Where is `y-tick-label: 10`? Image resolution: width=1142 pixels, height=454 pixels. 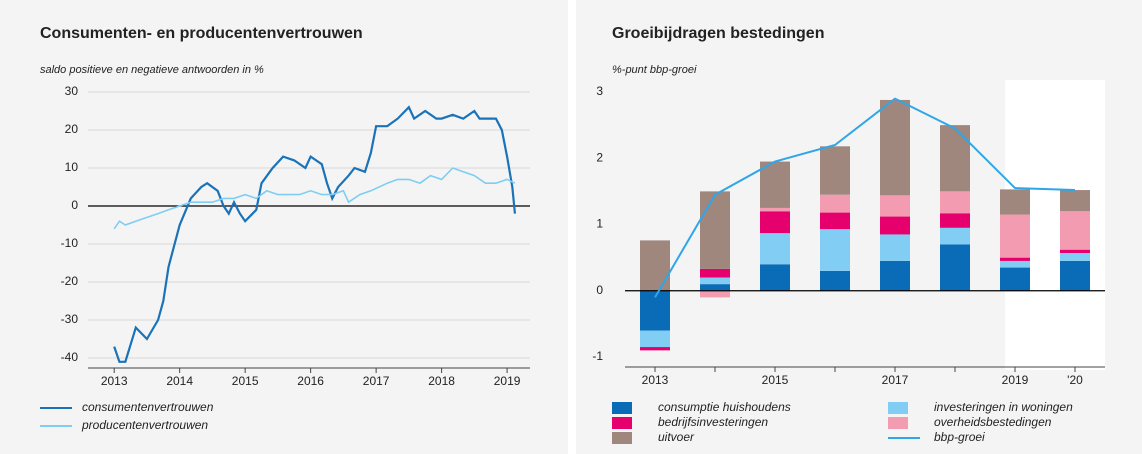
y-tick-label: 10 is located at coordinates (72, 167).